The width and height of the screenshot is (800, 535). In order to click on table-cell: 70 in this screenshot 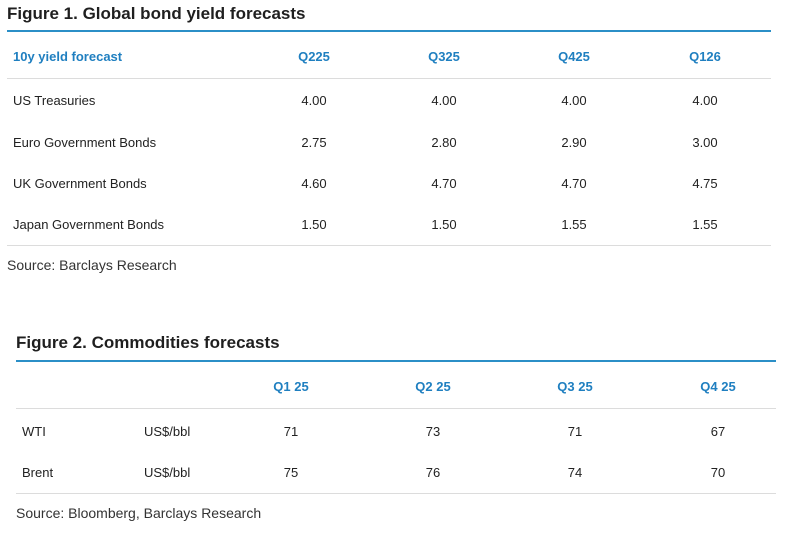, I will do `click(718, 472)`.